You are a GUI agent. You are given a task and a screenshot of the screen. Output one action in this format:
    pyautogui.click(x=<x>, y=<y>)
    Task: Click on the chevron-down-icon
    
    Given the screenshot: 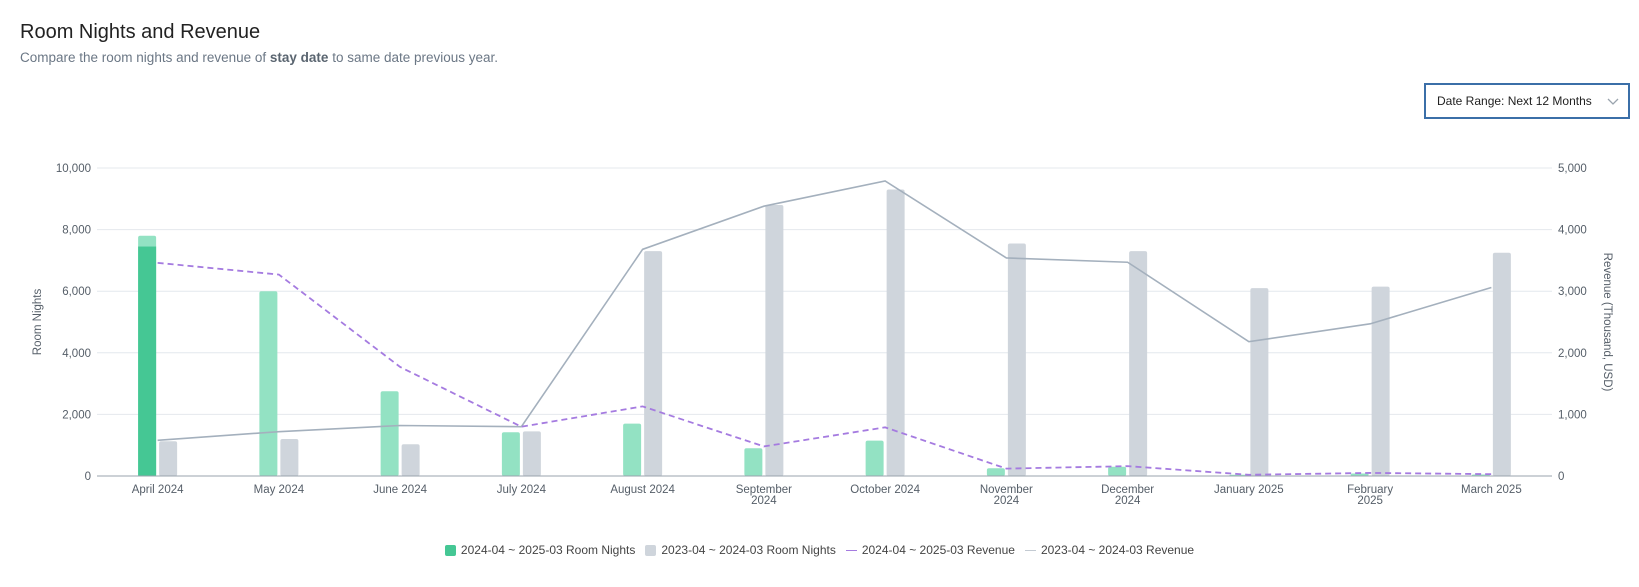 What is the action you would take?
    pyautogui.click(x=1613, y=101)
    